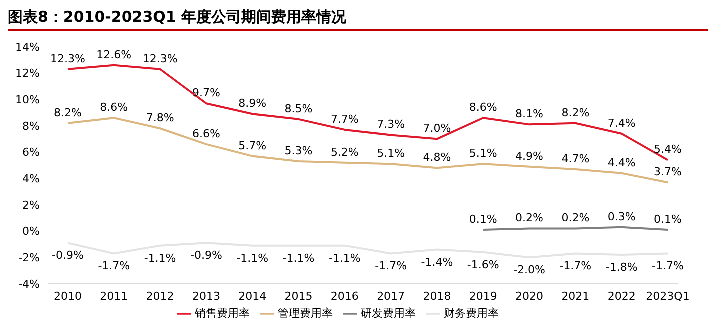 Image resolution: width=716 pixels, height=328 pixels. I want to click on data-label: -2.0%, so click(530, 270).